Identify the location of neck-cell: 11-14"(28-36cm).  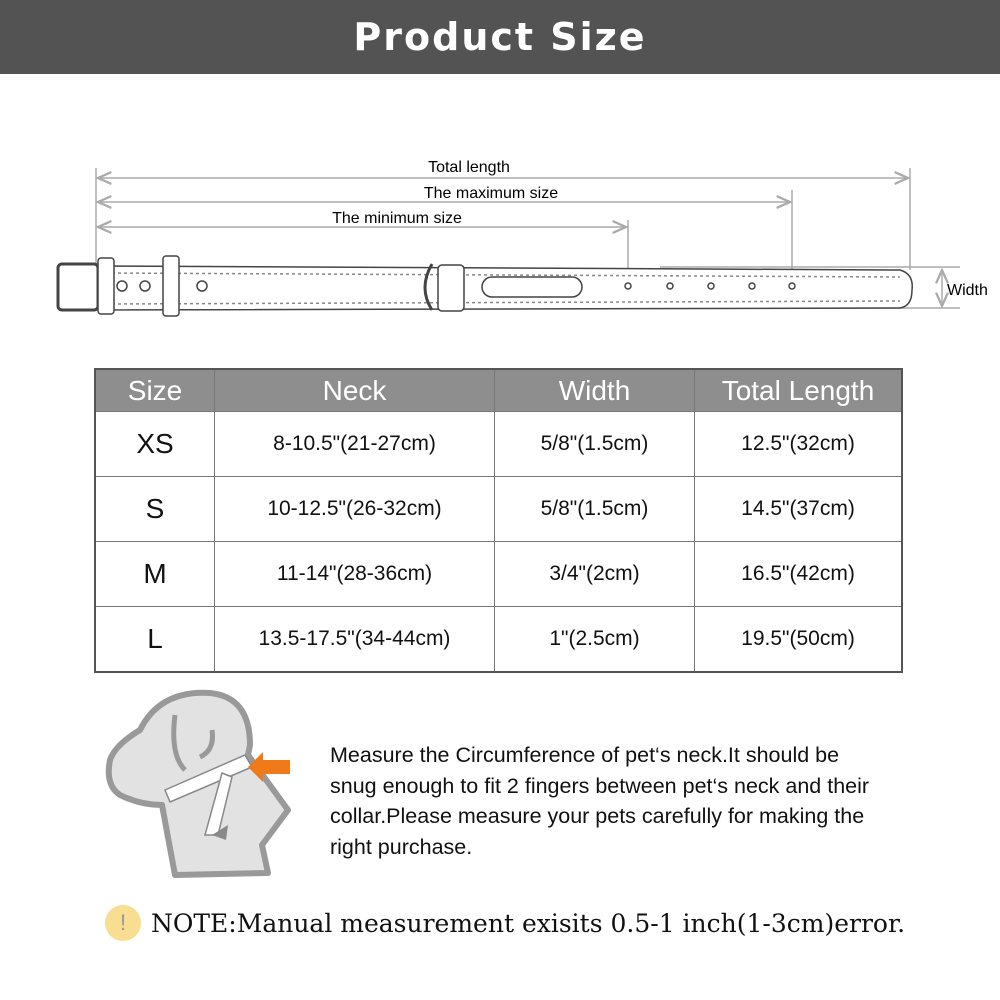
(354, 574).